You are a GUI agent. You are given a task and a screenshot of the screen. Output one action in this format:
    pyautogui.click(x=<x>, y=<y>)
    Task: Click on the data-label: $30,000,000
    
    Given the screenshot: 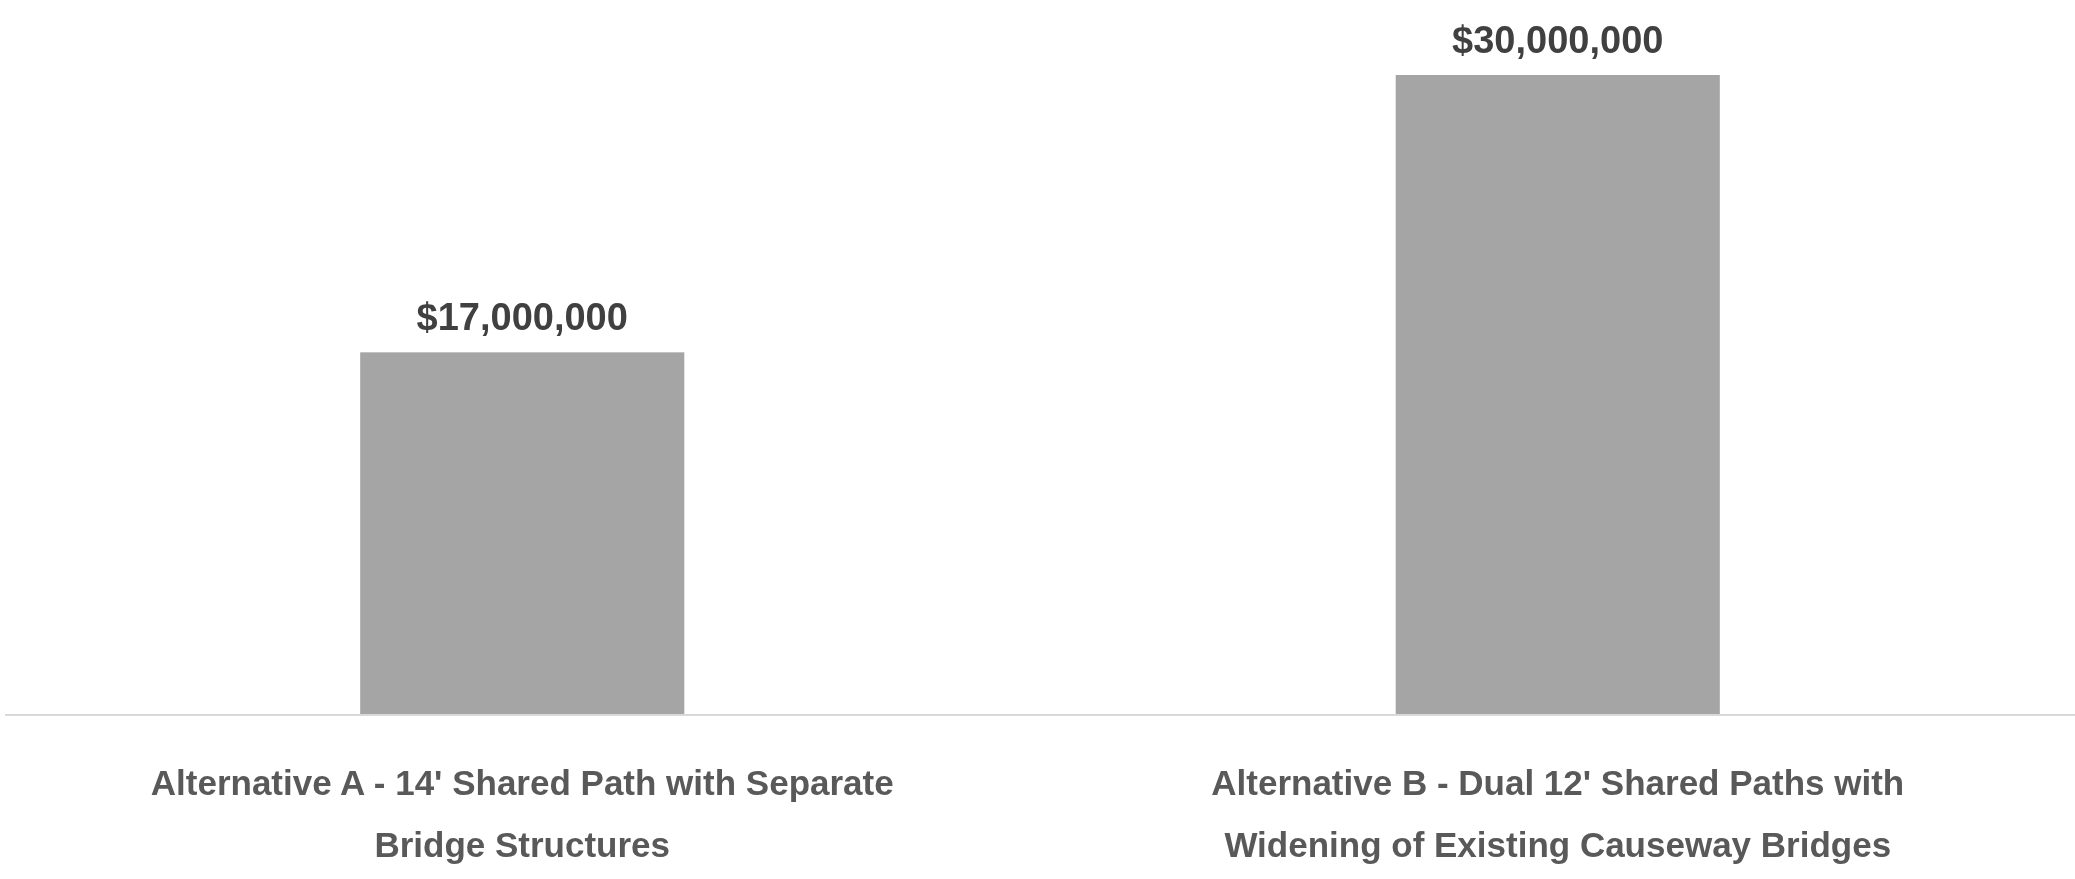 What is the action you would take?
    pyautogui.click(x=1558, y=40)
    